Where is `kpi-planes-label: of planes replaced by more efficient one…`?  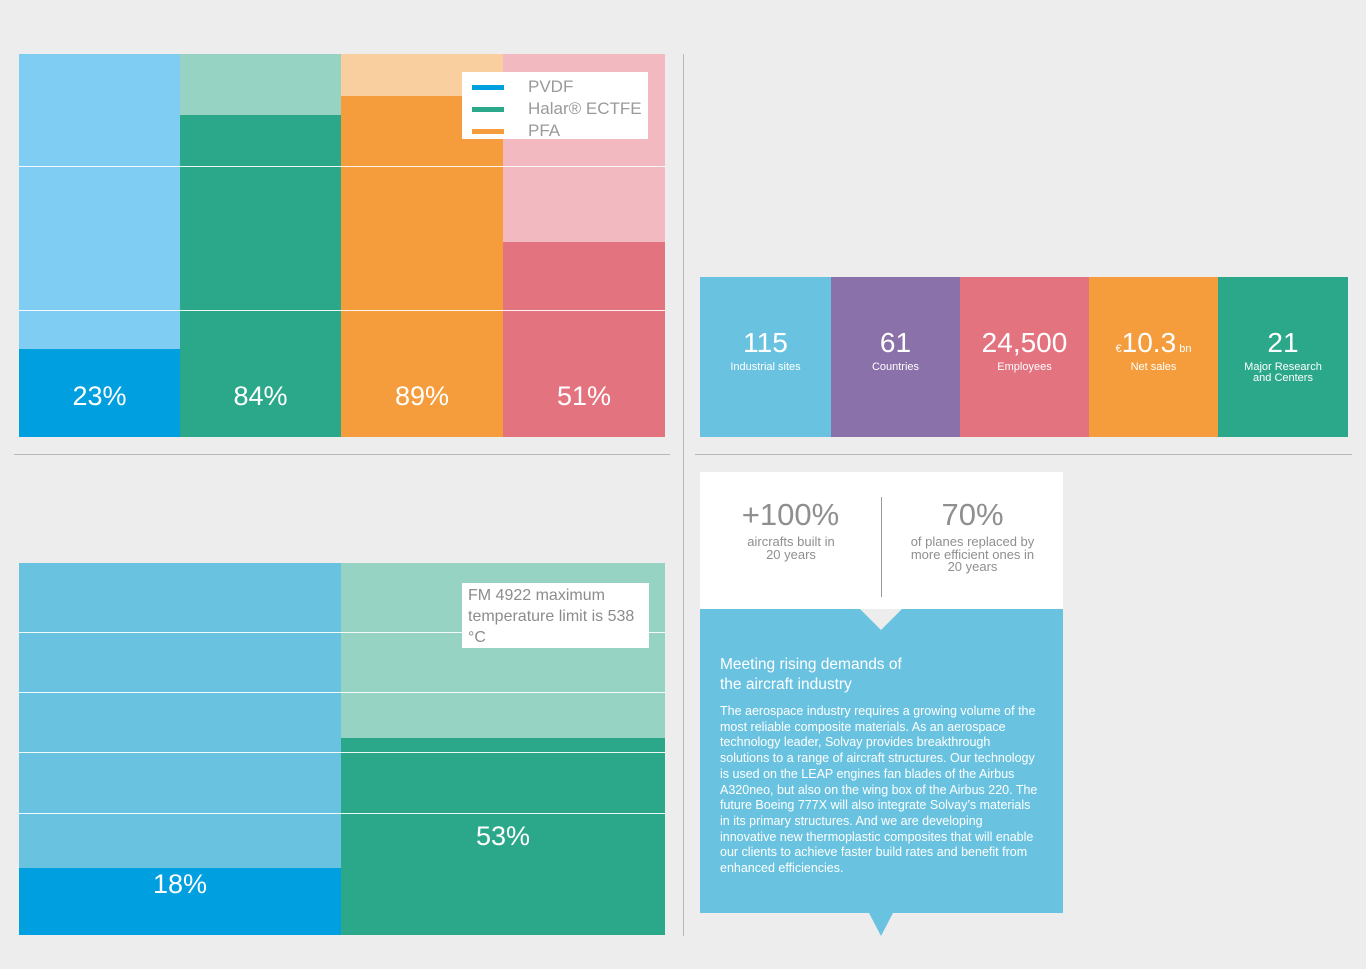 kpi-planes-label: of planes replaced by more efficient one… is located at coordinates (972, 554).